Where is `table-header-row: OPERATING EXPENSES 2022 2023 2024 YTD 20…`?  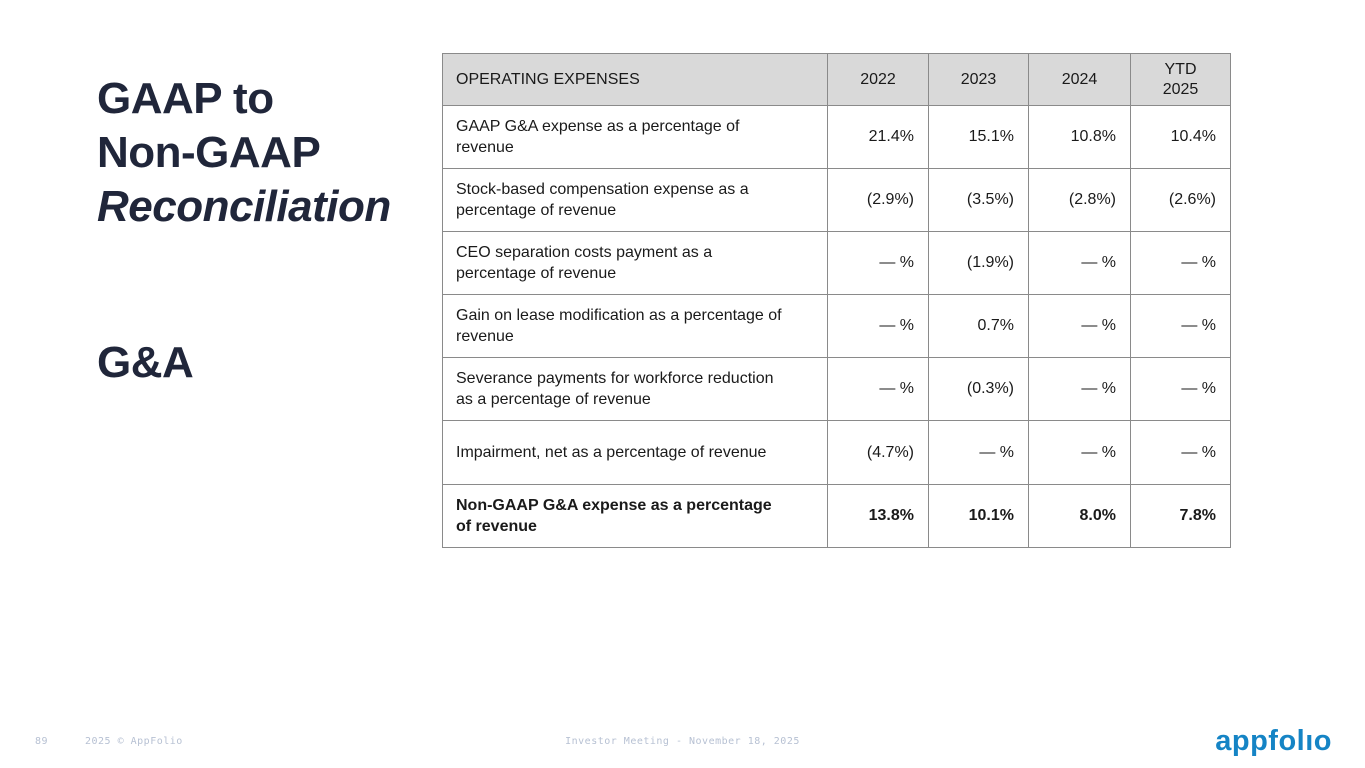 table-header-row: OPERATING EXPENSES 2022 2023 2024 YTD 20… is located at coordinates (836, 79).